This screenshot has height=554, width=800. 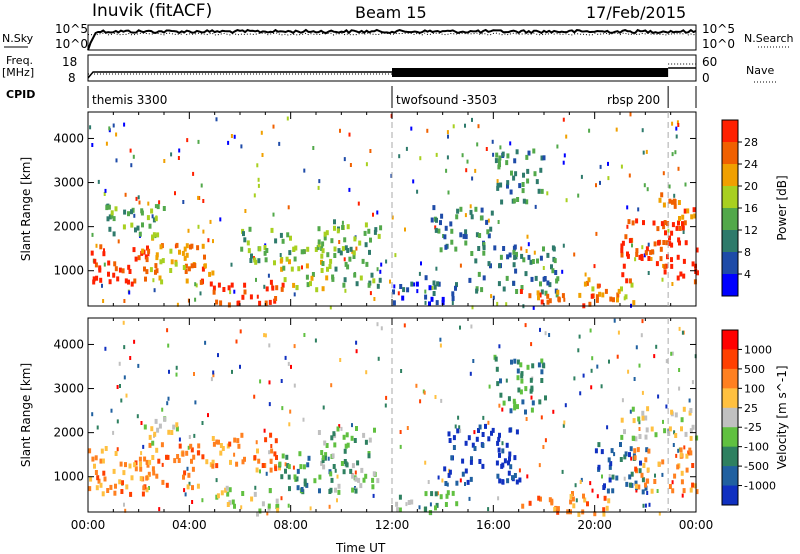 What do you see at coordinates (730, 476) in the screenshot?
I see `colorbar-swatch` at bounding box center [730, 476].